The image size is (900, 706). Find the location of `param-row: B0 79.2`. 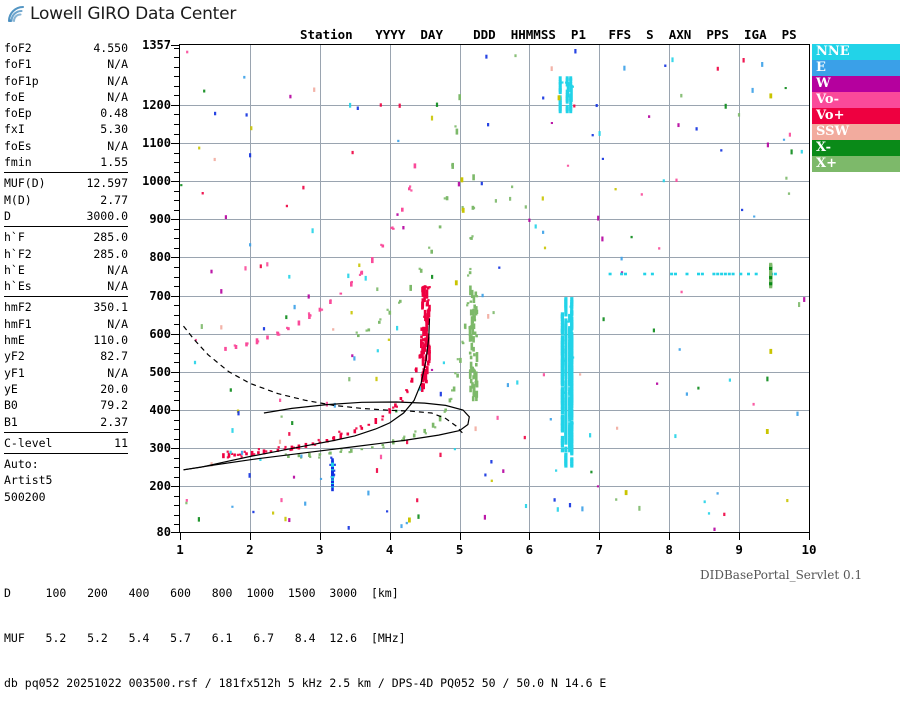

param-row: B0 79.2 is located at coordinates (66, 405).